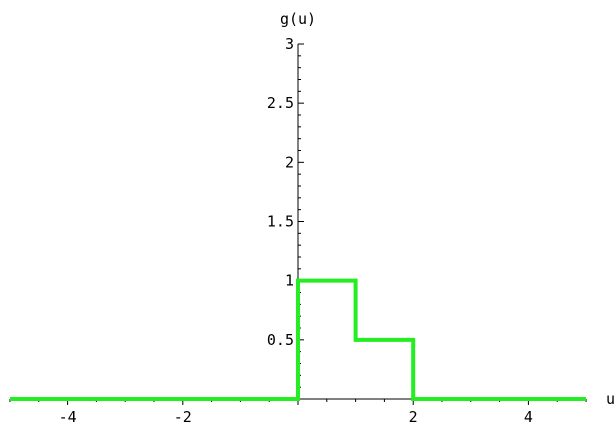 This screenshot has height=431, width=616. I want to click on y-tick-label: 1, so click(289, 281).